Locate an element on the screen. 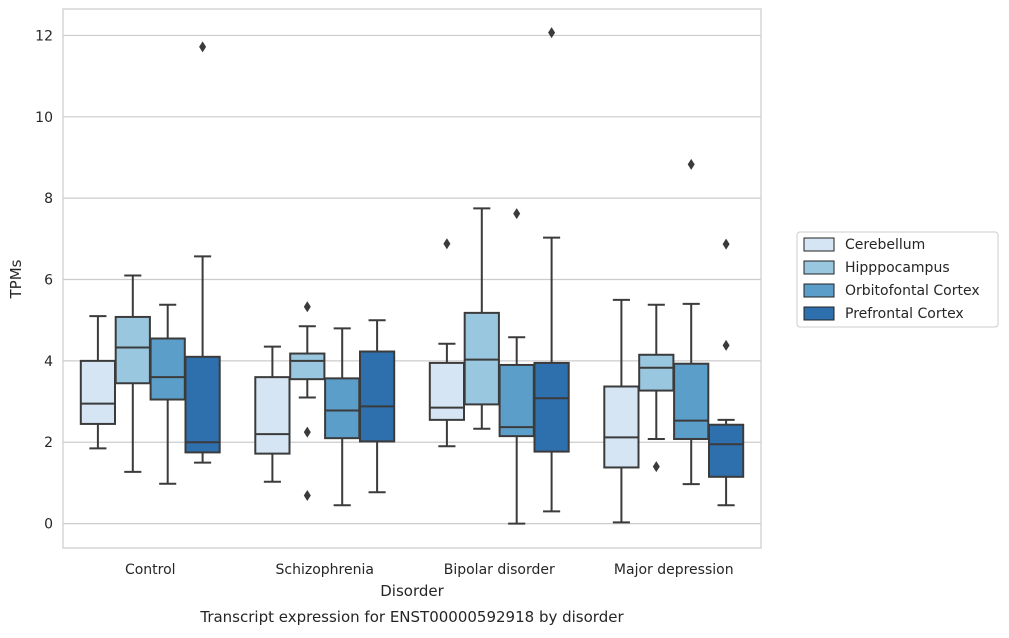 Image resolution: width=1009 pixels, height=638 pixels. x-tick-label: Bipolar disorder is located at coordinates (499, 570).